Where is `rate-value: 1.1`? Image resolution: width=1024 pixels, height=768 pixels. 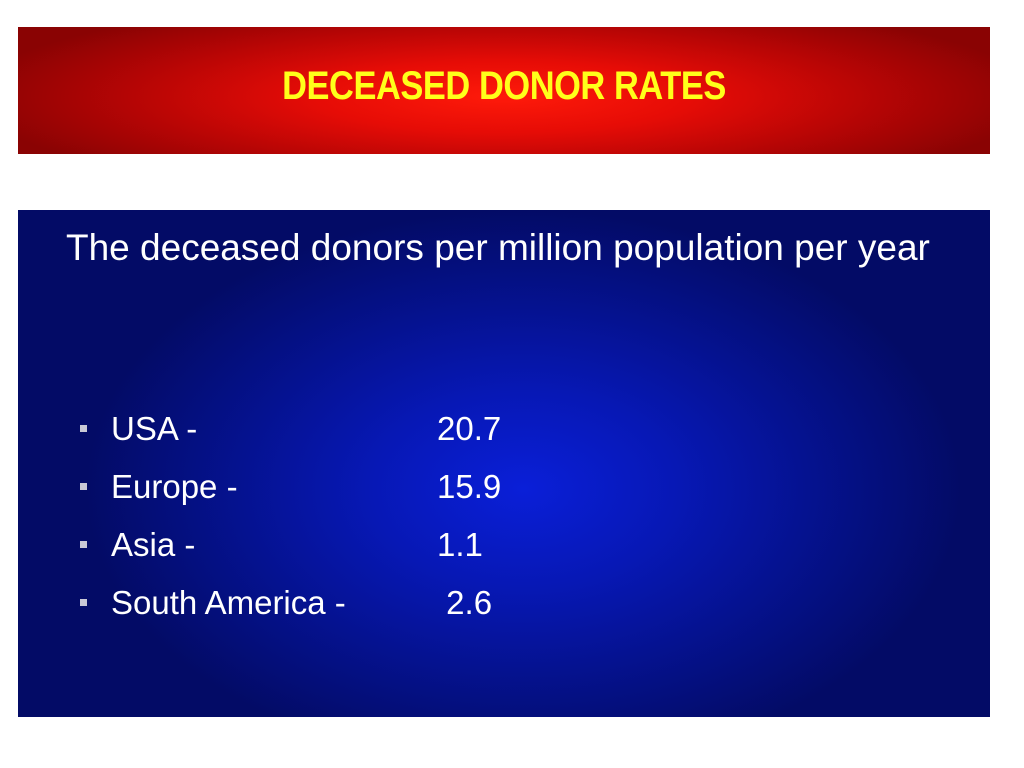 rate-value: 1.1 is located at coordinates (460, 544).